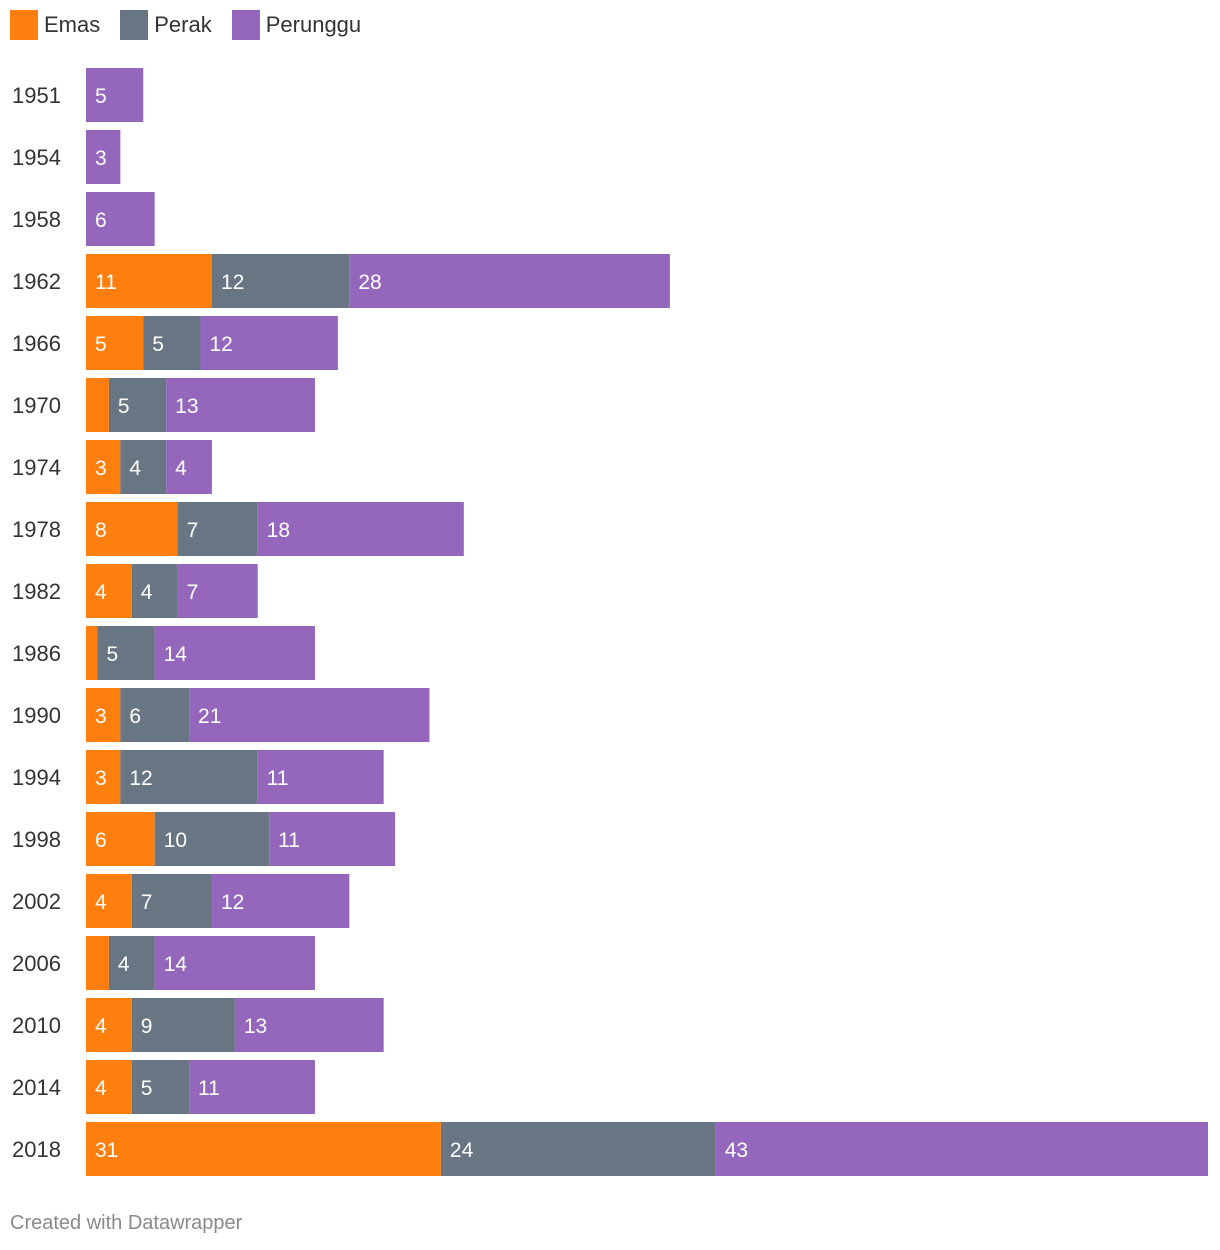 This screenshot has width=1220, height=1250. What do you see at coordinates (97, 405) in the screenshot?
I see `bar-emas-1970` at bounding box center [97, 405].